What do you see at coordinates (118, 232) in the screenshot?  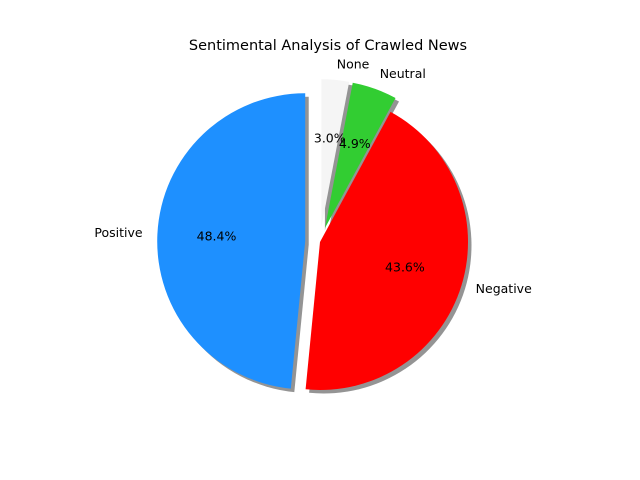 I see `slice-label-positive: Positive` at bounding box center [118, 232].